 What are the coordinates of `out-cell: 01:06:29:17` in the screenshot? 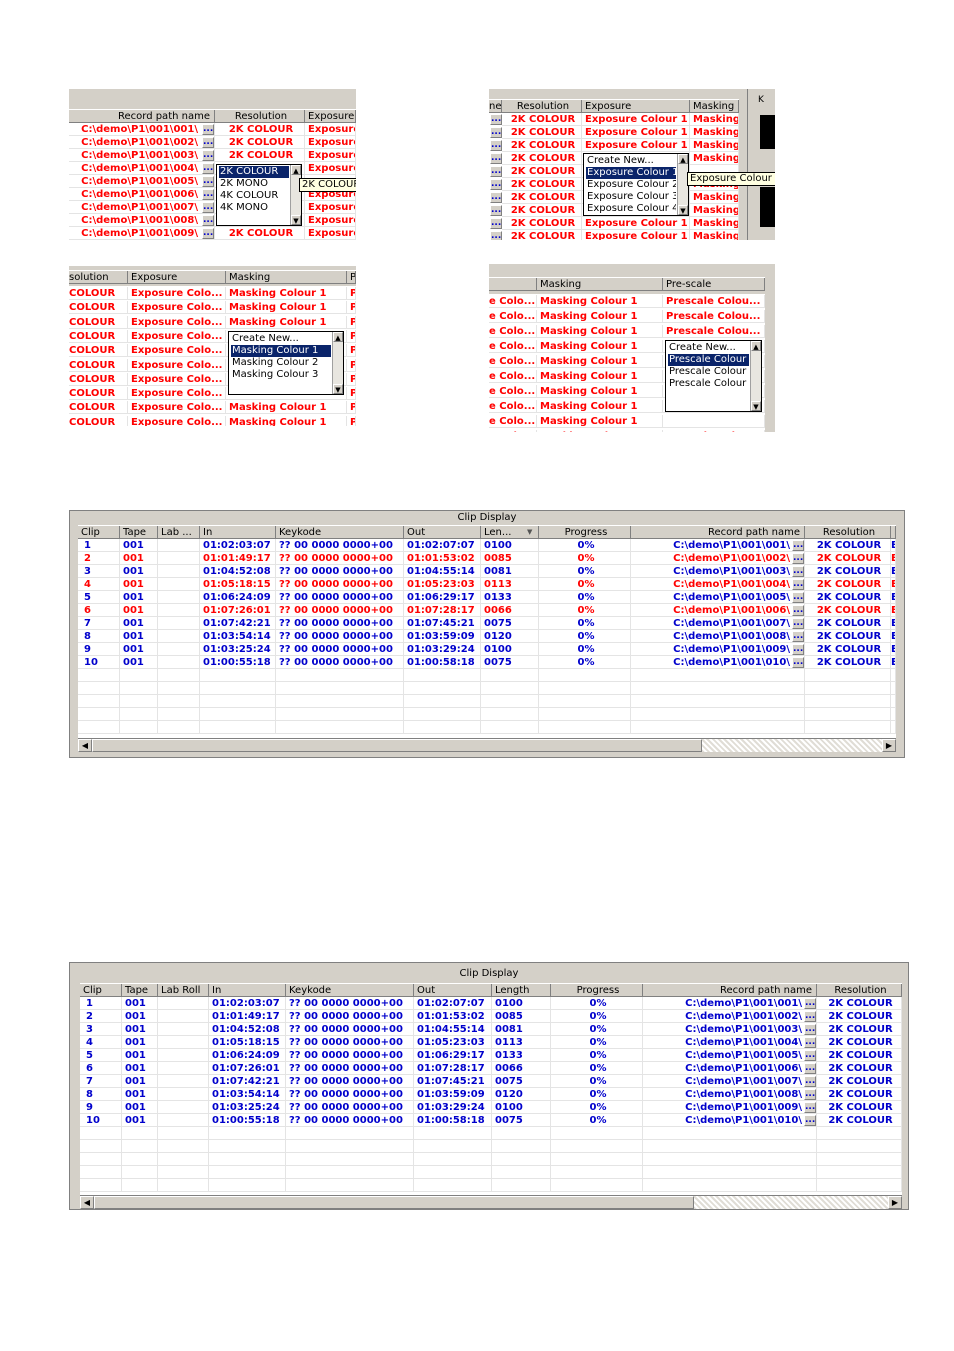 It's located at (453, 1055).